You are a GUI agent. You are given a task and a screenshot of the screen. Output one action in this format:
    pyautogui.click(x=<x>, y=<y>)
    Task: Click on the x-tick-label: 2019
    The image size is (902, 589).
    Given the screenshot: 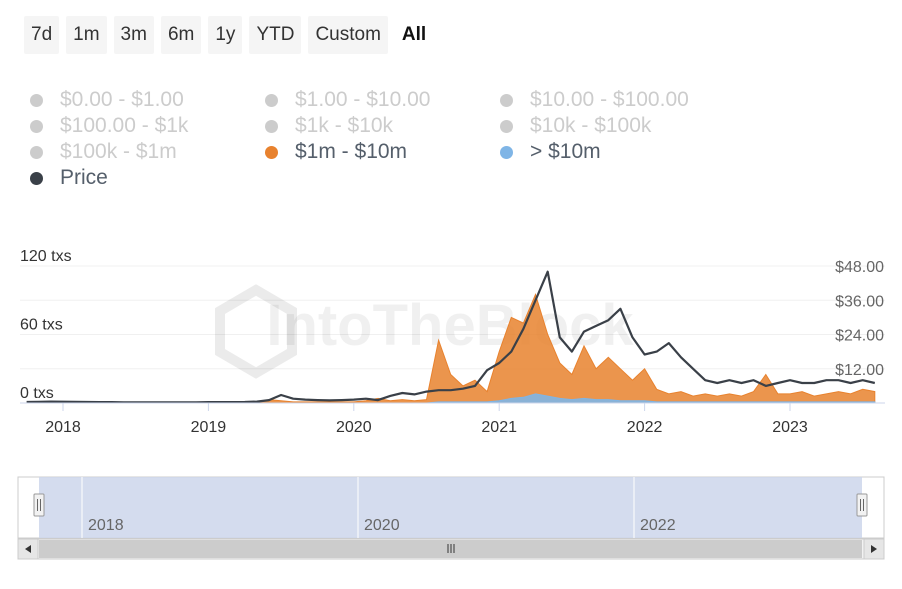 What is the action you would take?
    pyautogui.click(x=209, y=427)
    